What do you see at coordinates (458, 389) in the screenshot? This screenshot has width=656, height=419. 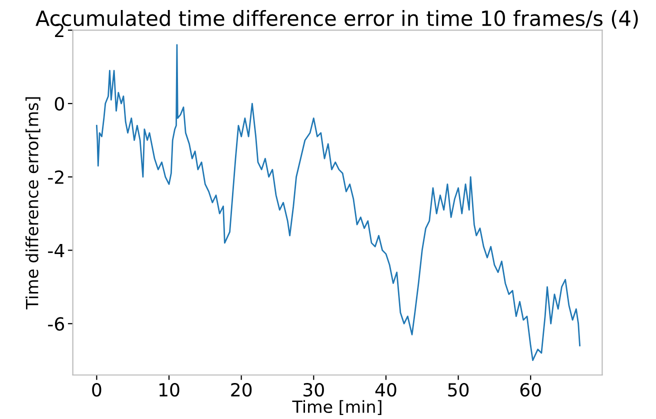 I see `x-tick-label: 50` at bounding box center [458, 389].